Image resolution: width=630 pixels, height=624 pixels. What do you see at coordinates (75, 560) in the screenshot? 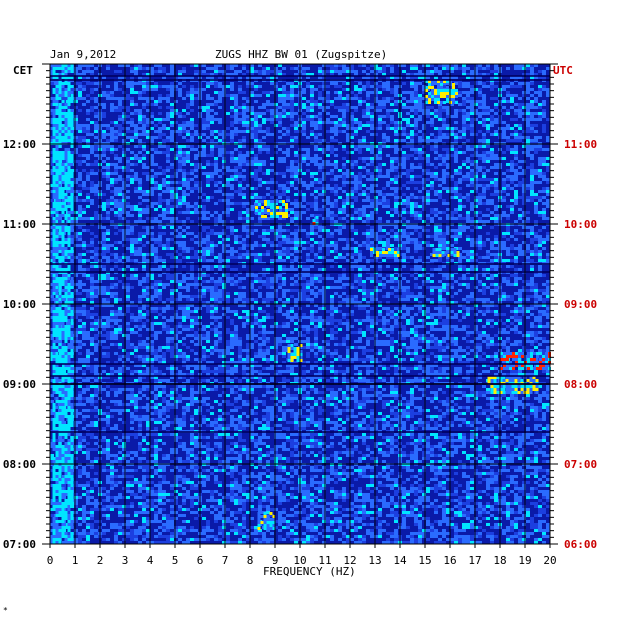
I see `x-tick-label: 1` at bounding box center [75, 560].